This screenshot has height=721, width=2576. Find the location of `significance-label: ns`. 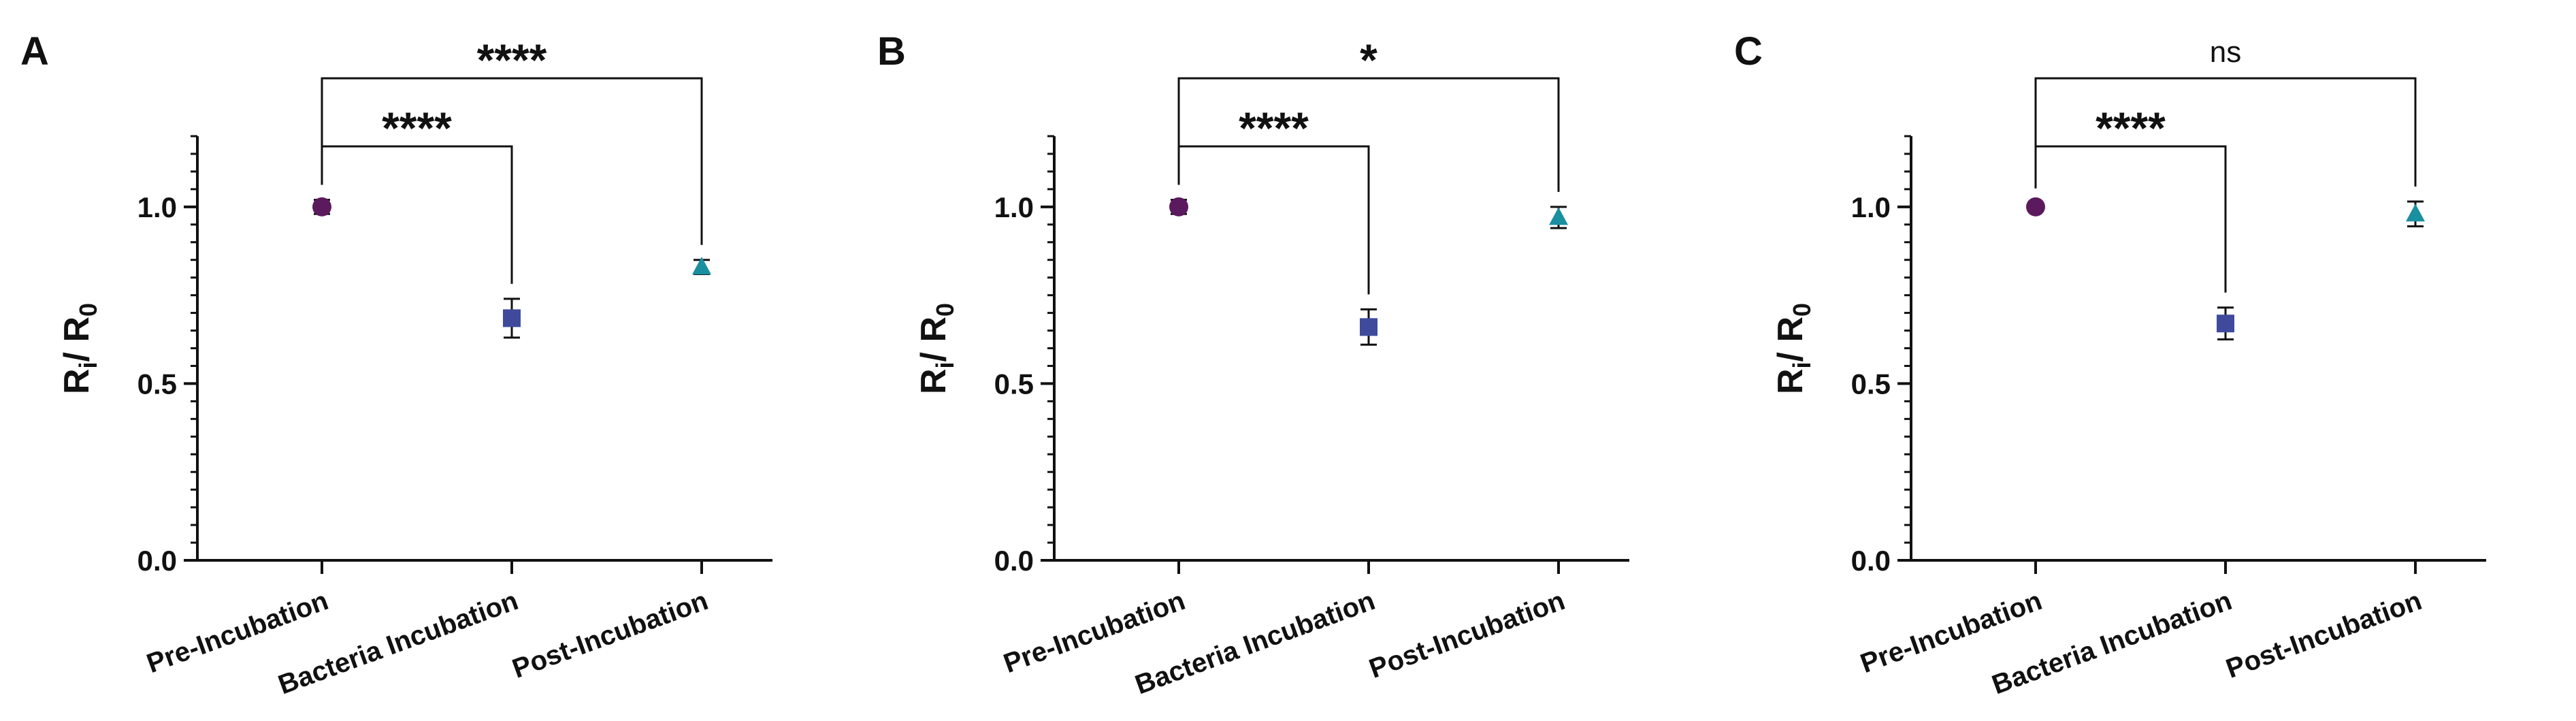

significance-label: ns is located at coordinates (2225, 52).